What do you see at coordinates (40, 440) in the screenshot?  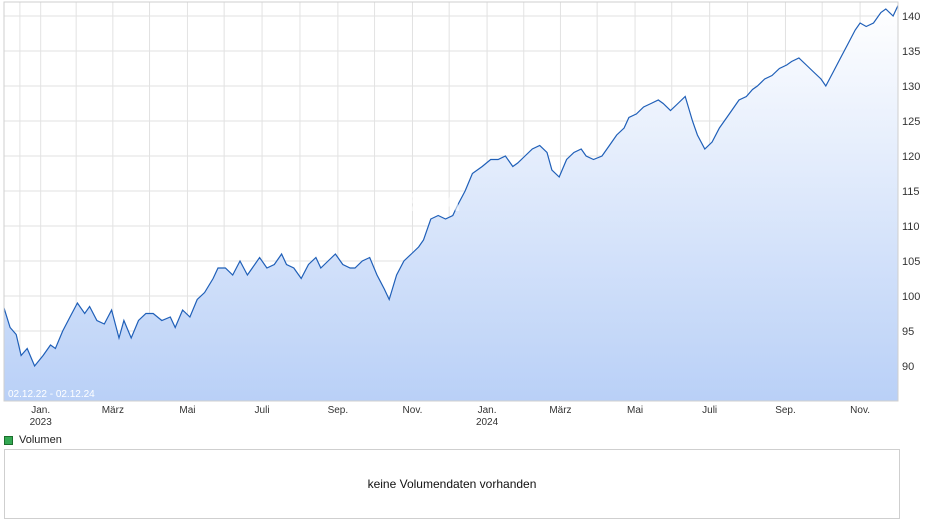 I see `volume-legend-label: Volumen` at bounding box center [40, 440].